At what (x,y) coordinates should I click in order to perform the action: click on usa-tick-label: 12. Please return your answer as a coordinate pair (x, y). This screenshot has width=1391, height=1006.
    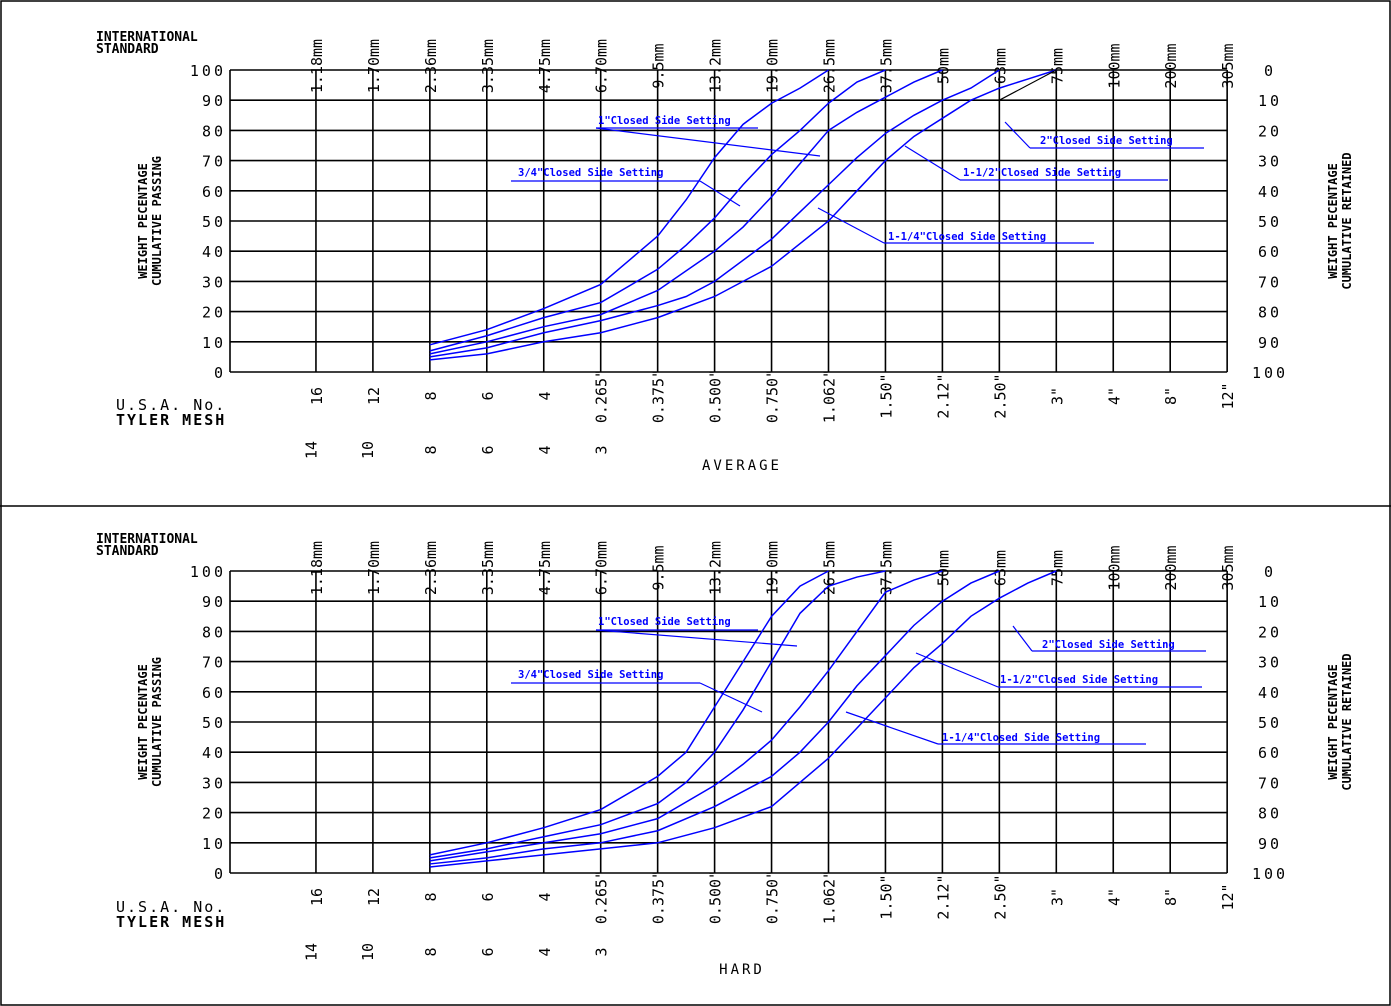
    Looking at the image, I should click on (374, 396).